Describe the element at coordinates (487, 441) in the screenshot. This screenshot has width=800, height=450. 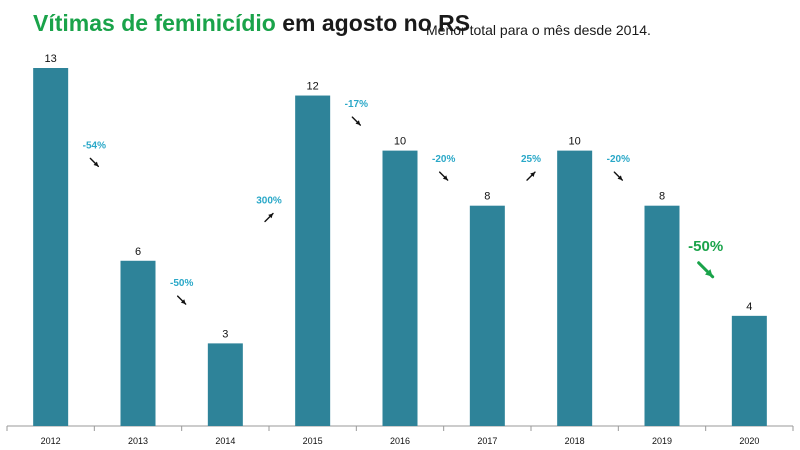
I see `x-tick-label: 2017` at that location.